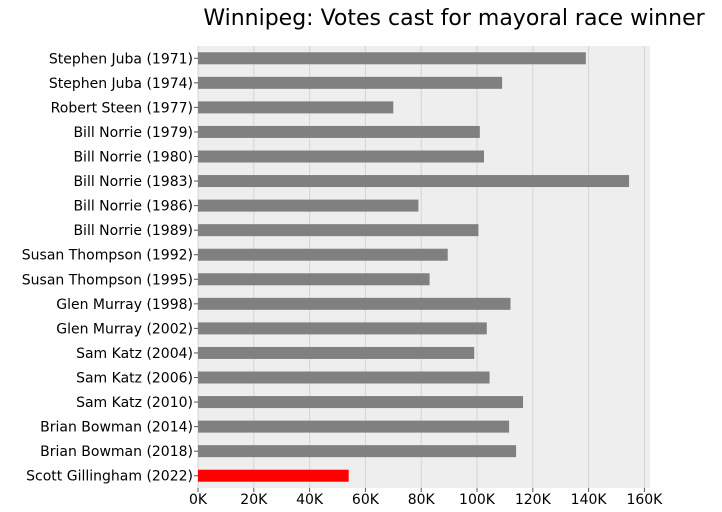 This screenshot has width=722, height=512. What do you see at coordinates (254, 500) in the screenshot?
I see `x-tick-label: 20K` at bounding box center [254, 500].